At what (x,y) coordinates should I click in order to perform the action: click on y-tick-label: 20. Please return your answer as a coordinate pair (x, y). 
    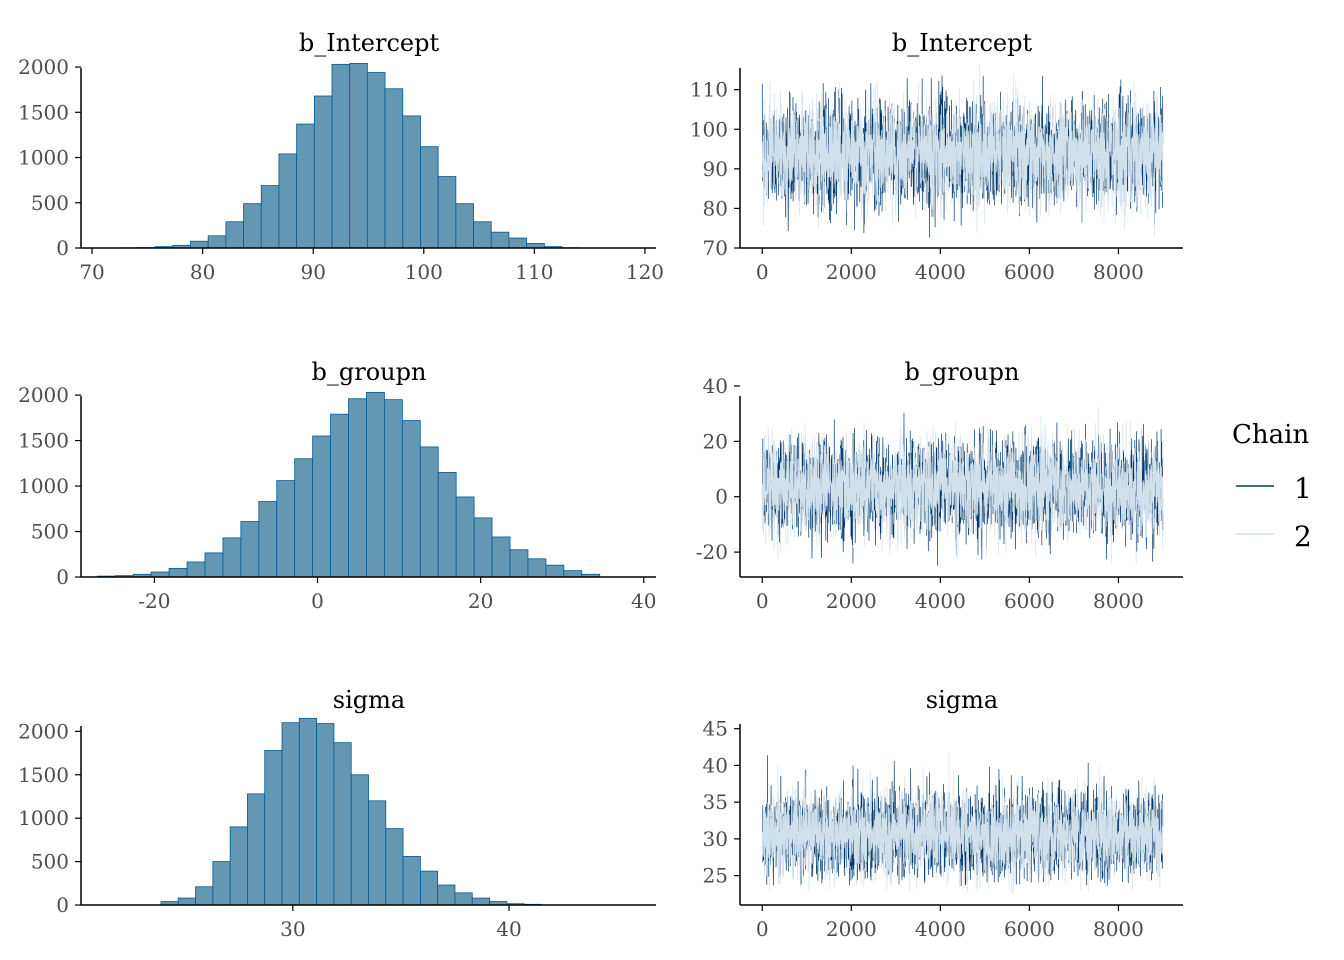
    Looking at the image, I should click on (715, 441).